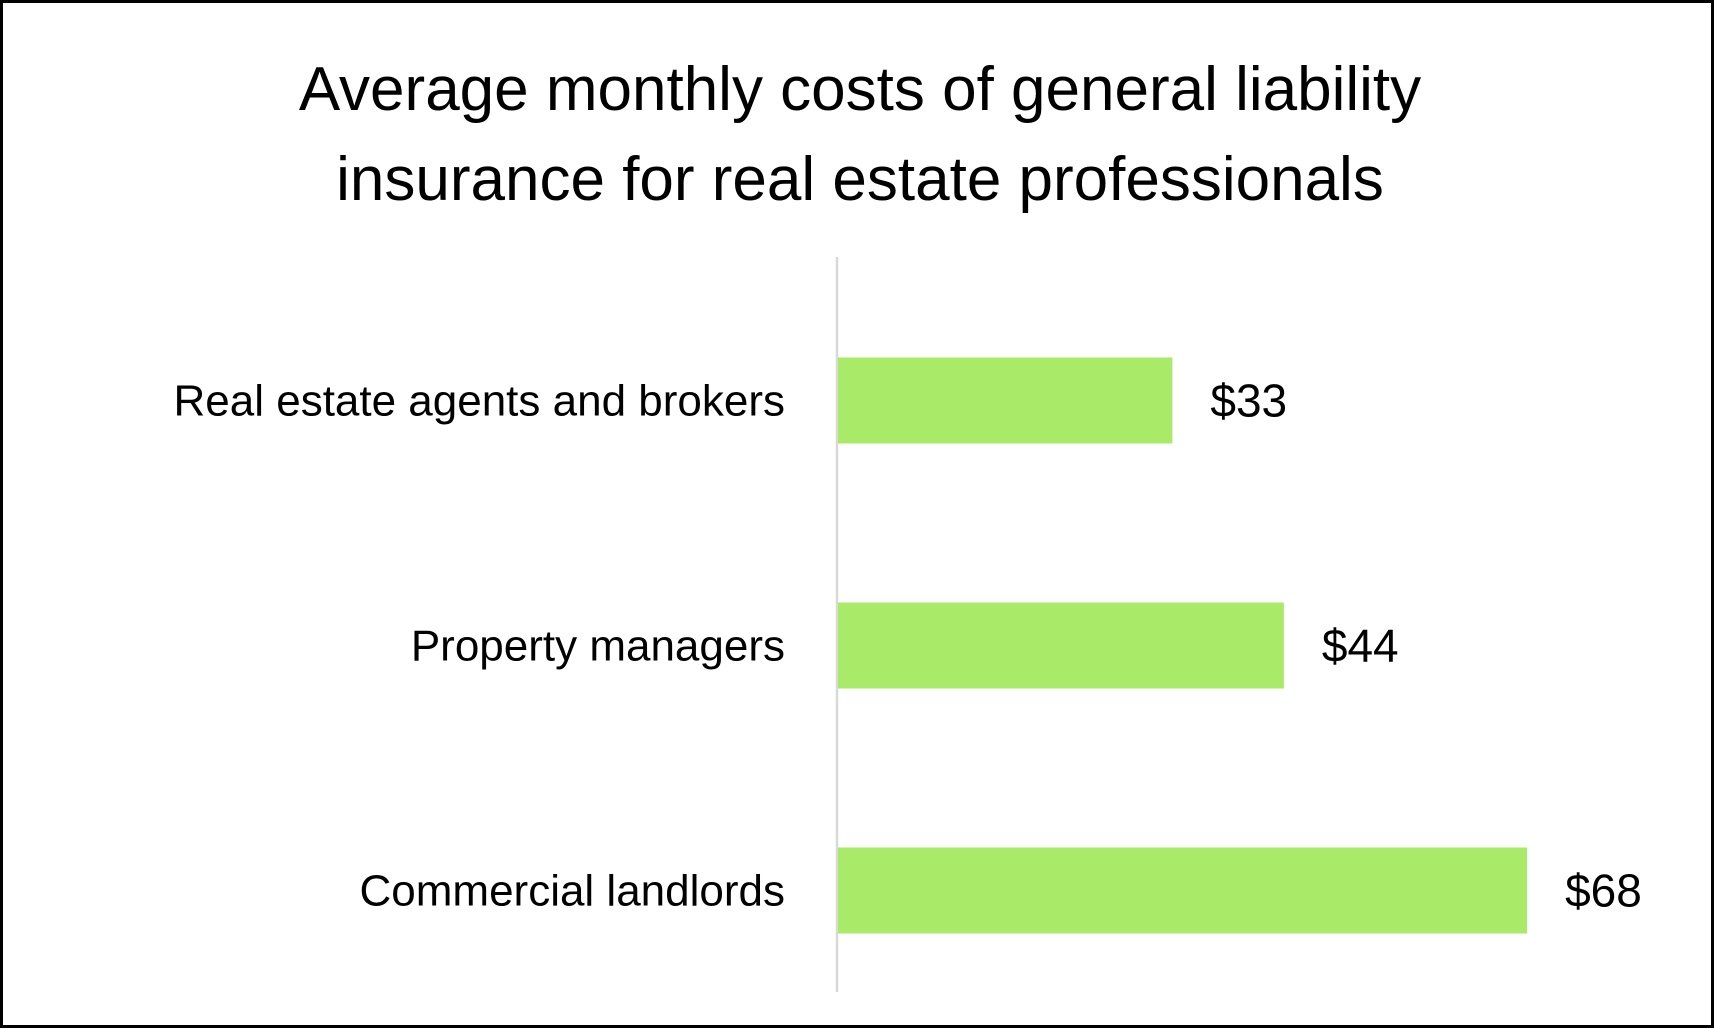  I want to click on data-label-1: $33, so click(1248, 401).